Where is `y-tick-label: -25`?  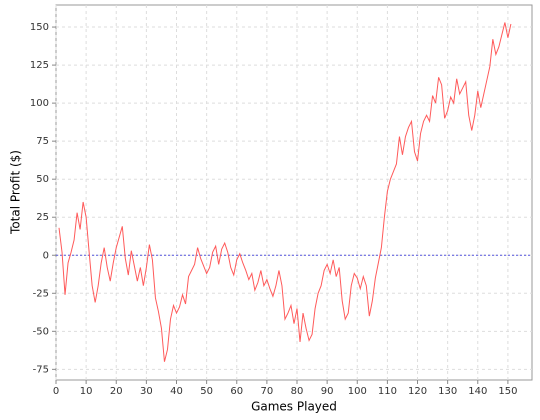
y-tick-label: -25 is located at coordinates (41, 293).